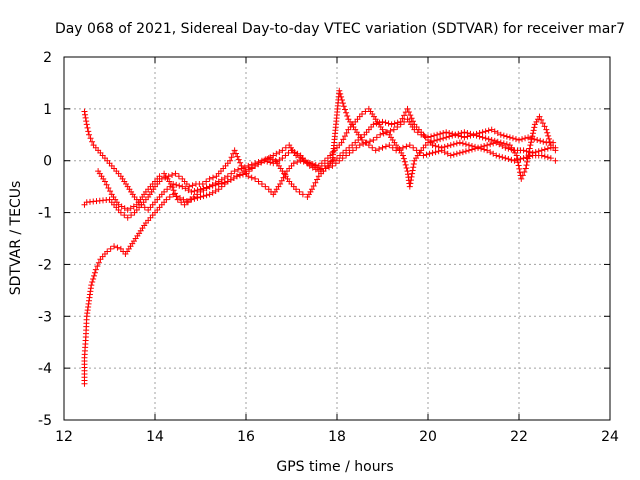  I want to click on x-tick-label: 22, so click(519, 437).